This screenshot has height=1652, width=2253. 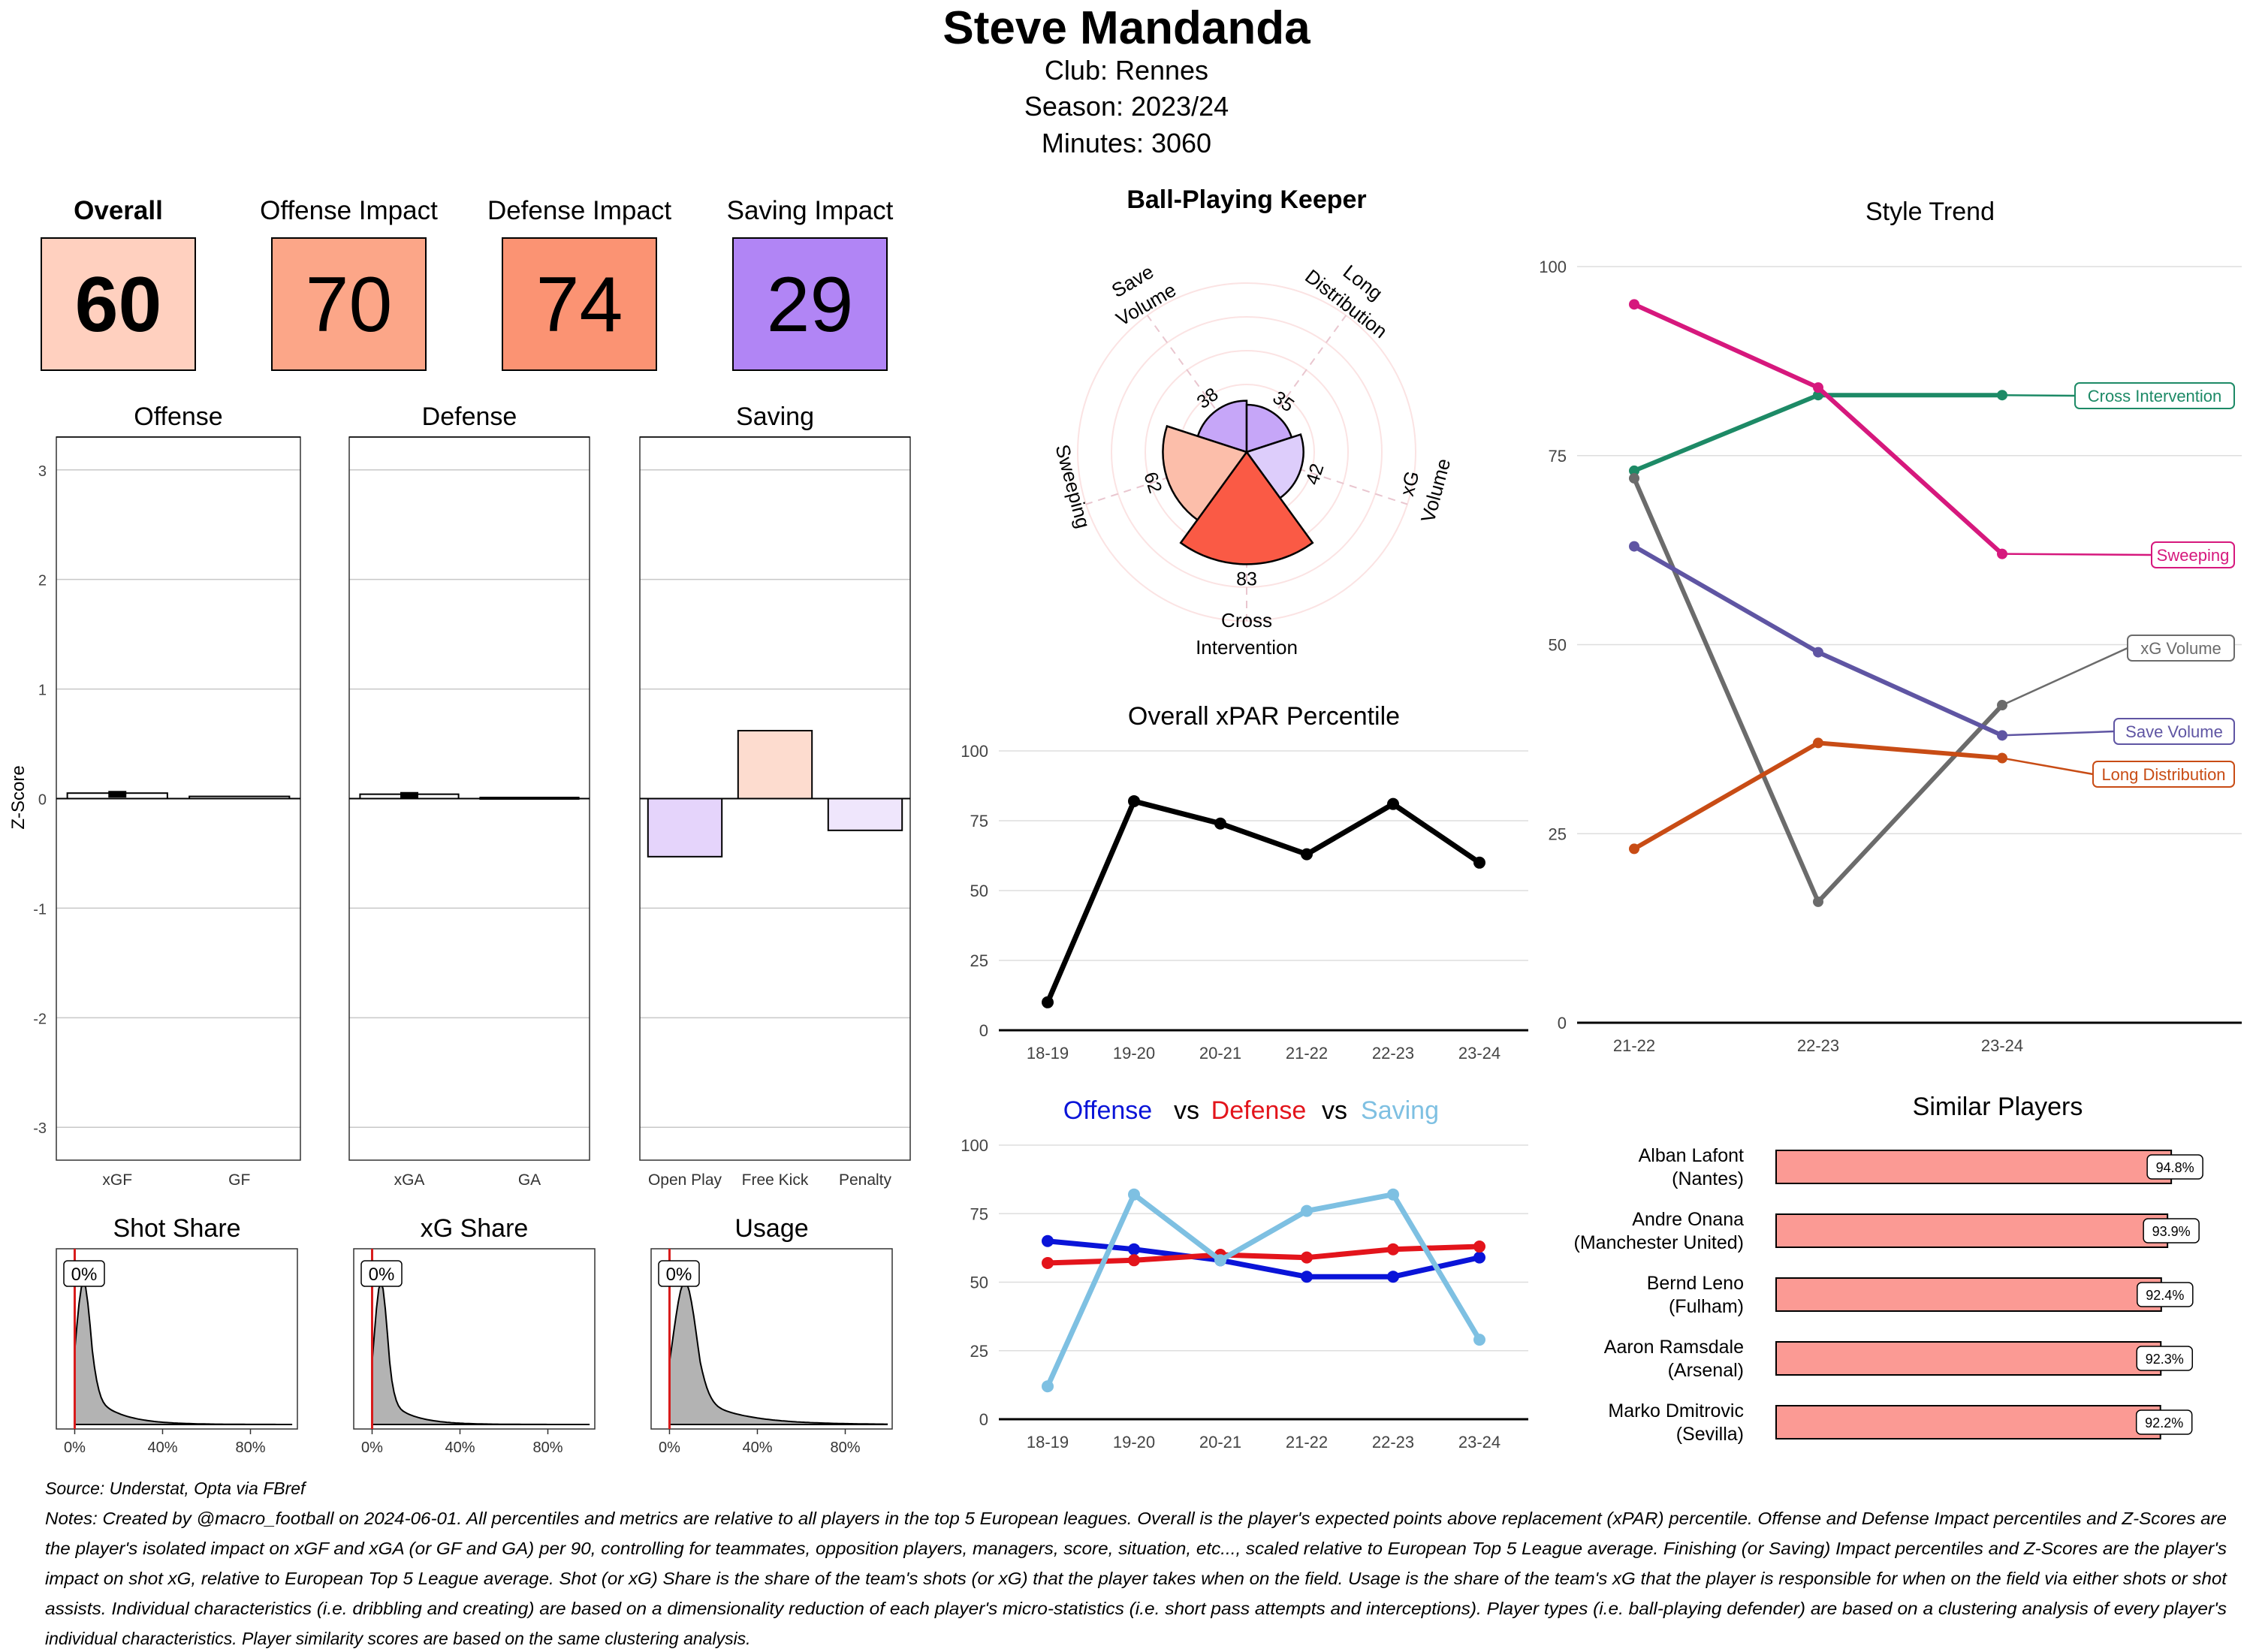 What do you see at coordinates (43, 581) in the screenshot?
I see `zscore-tick-label: 2` at bounding box center [43, 581].